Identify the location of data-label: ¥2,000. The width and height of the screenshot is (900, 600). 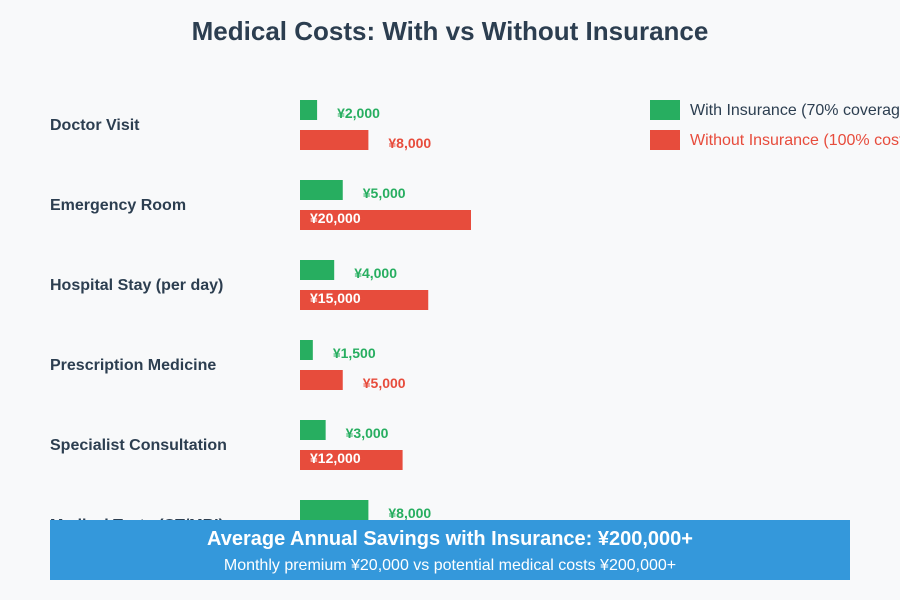
(358, 113).